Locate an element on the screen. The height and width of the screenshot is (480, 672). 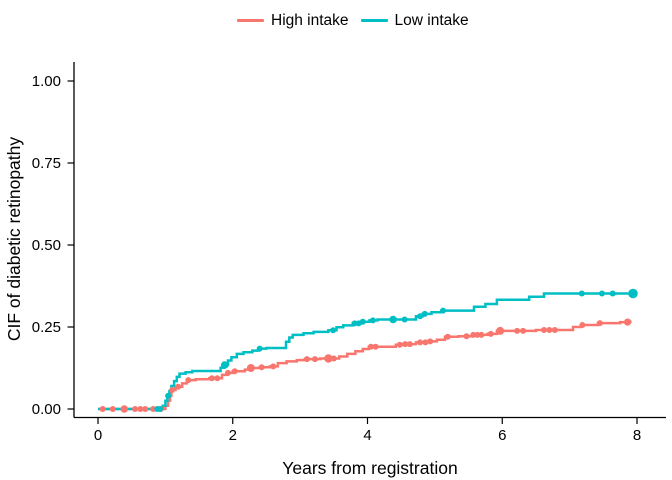
legend-item-high-intake: High intake is located at coordinates (293, 21).